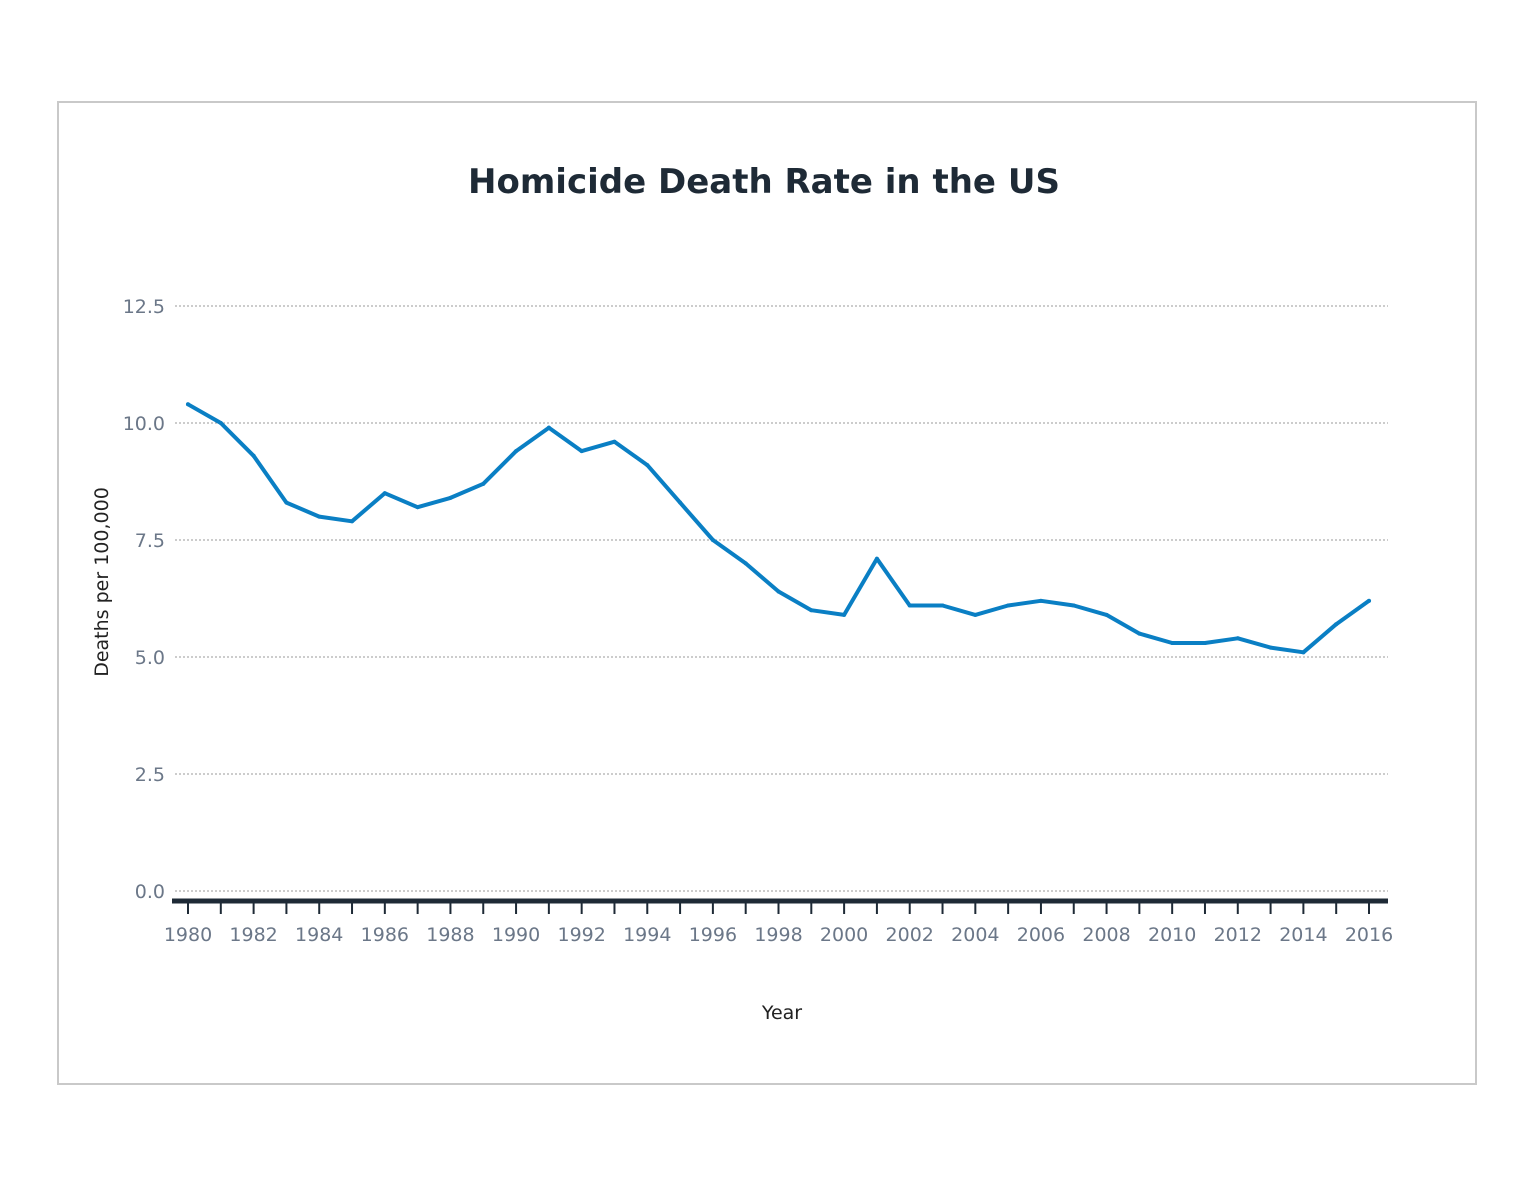 This screenshot has width=1536, height=1187. I want to click on x-tick-label: 1982, so click(253, 935).